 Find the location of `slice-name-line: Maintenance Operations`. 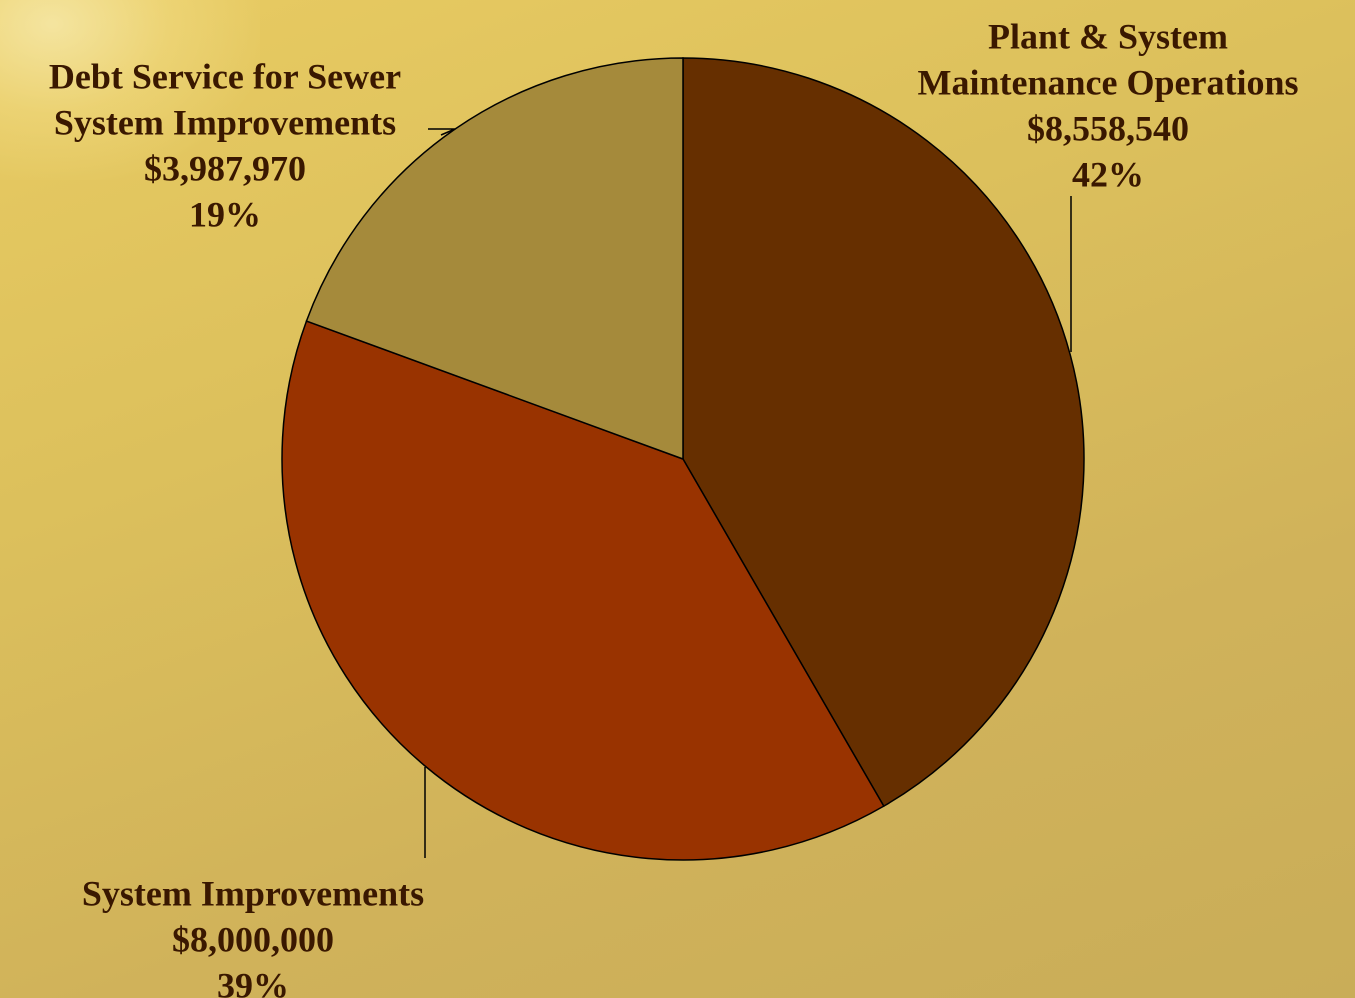

slice-name-line: Maintenance Operations is located at coordinates (1108, 82).